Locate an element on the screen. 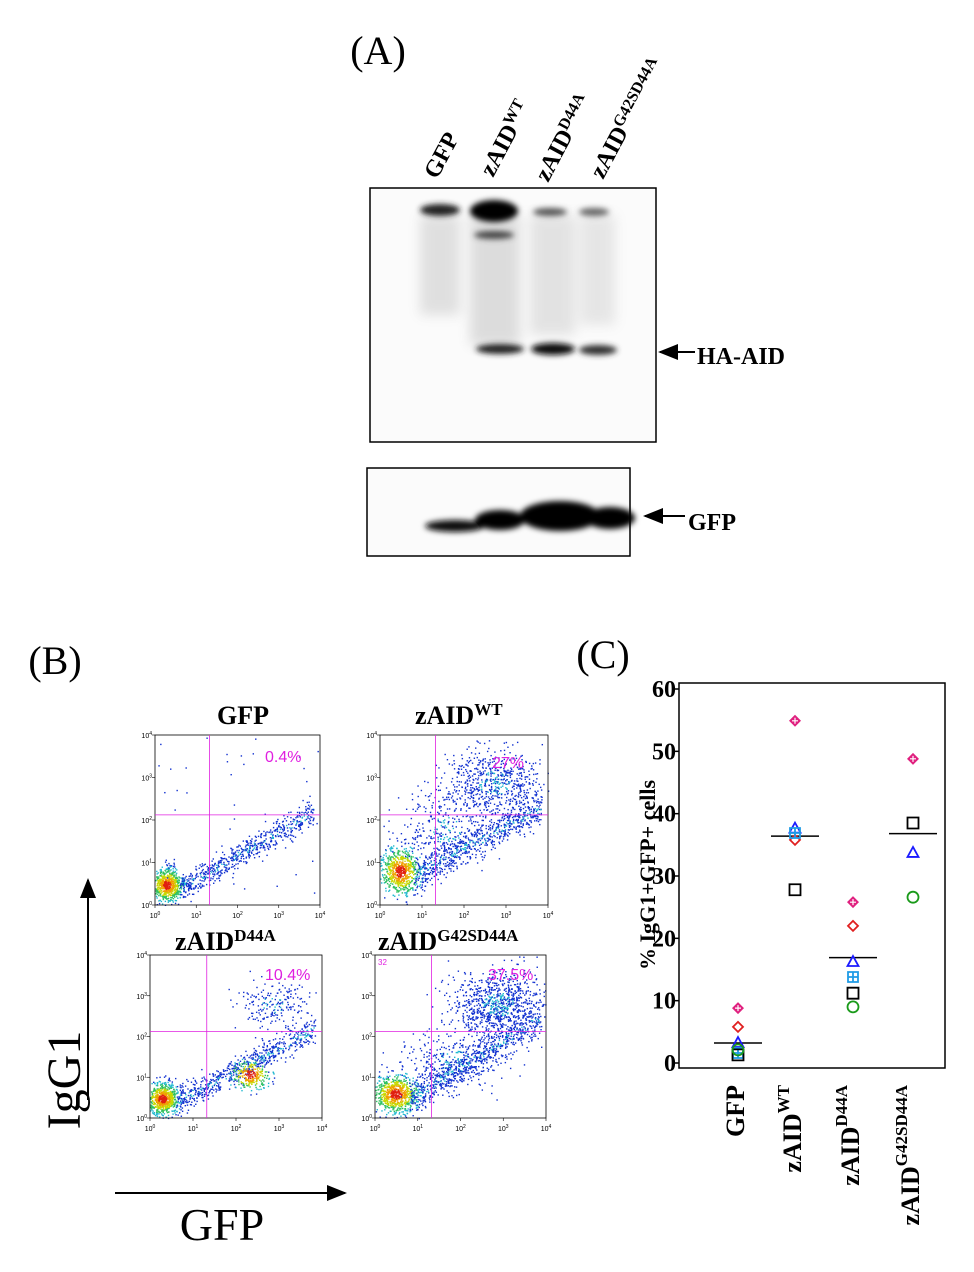 The image size is (974, 1272). x-tick-label-sup: 3 is located at coordinates (282, 914).